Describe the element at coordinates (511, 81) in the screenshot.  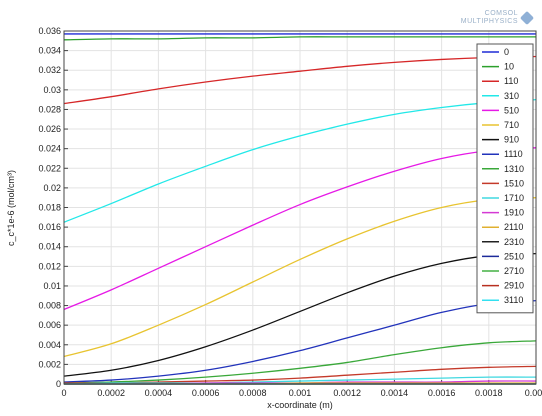
I see `legend-label: 110` at that location.